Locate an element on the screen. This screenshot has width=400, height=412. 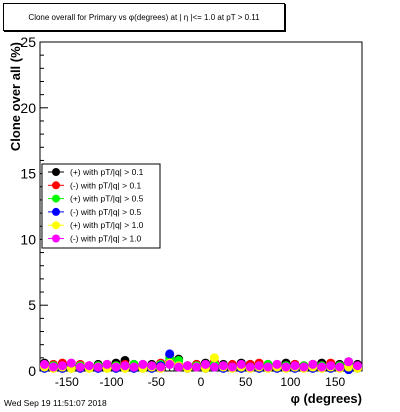
y-tick-label: 20 is located at coordinates (28, 108).